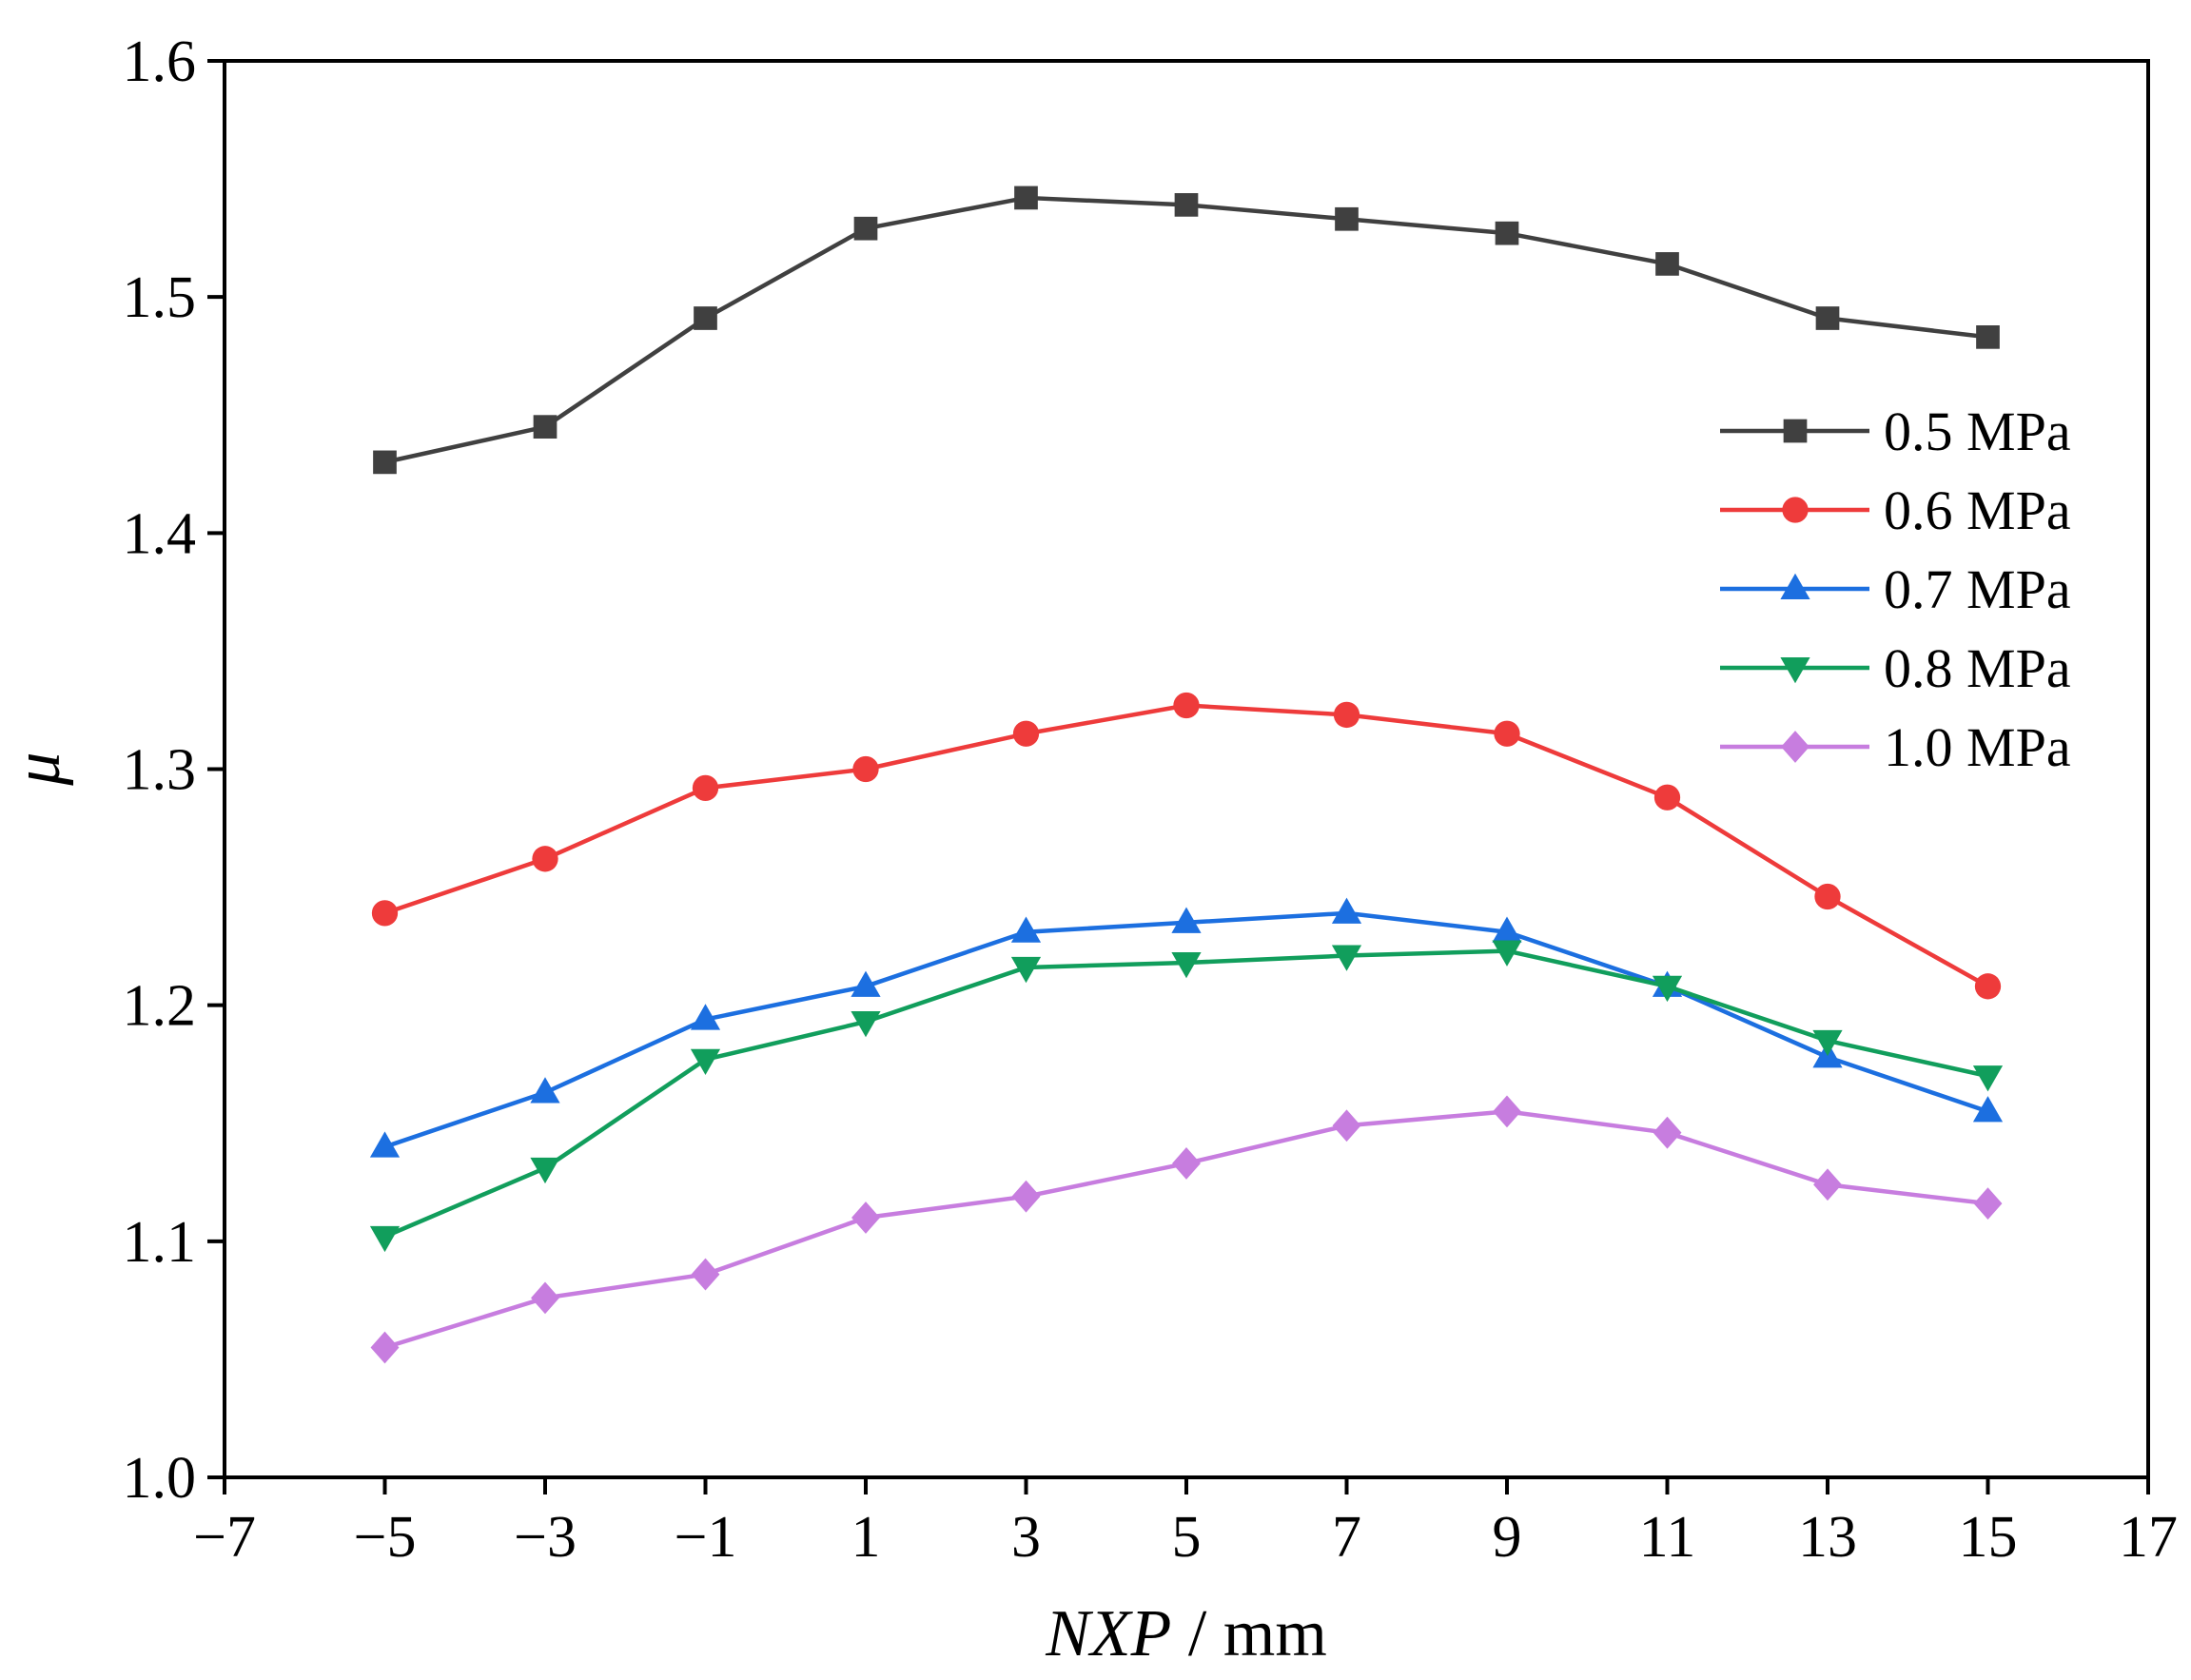 Image resolution: width=2191 pixels, height=1680 pixels. I want to click on y-tick-label: 1.2, so click(160, 1007).